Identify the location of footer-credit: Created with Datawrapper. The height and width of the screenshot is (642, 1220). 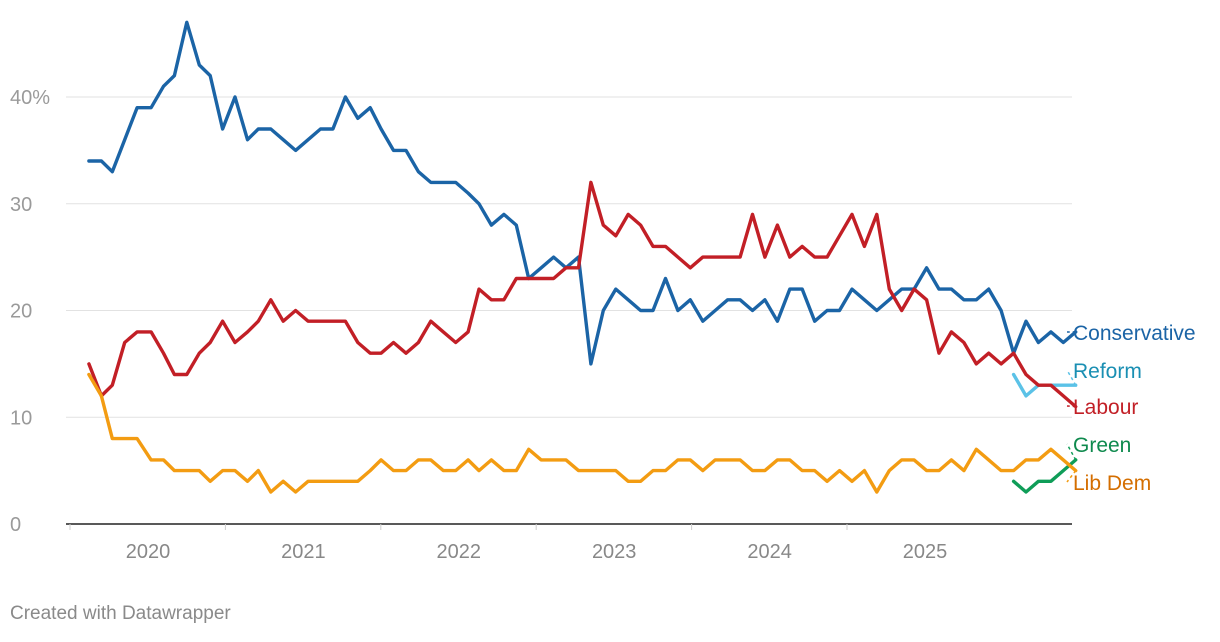
(120, 613).